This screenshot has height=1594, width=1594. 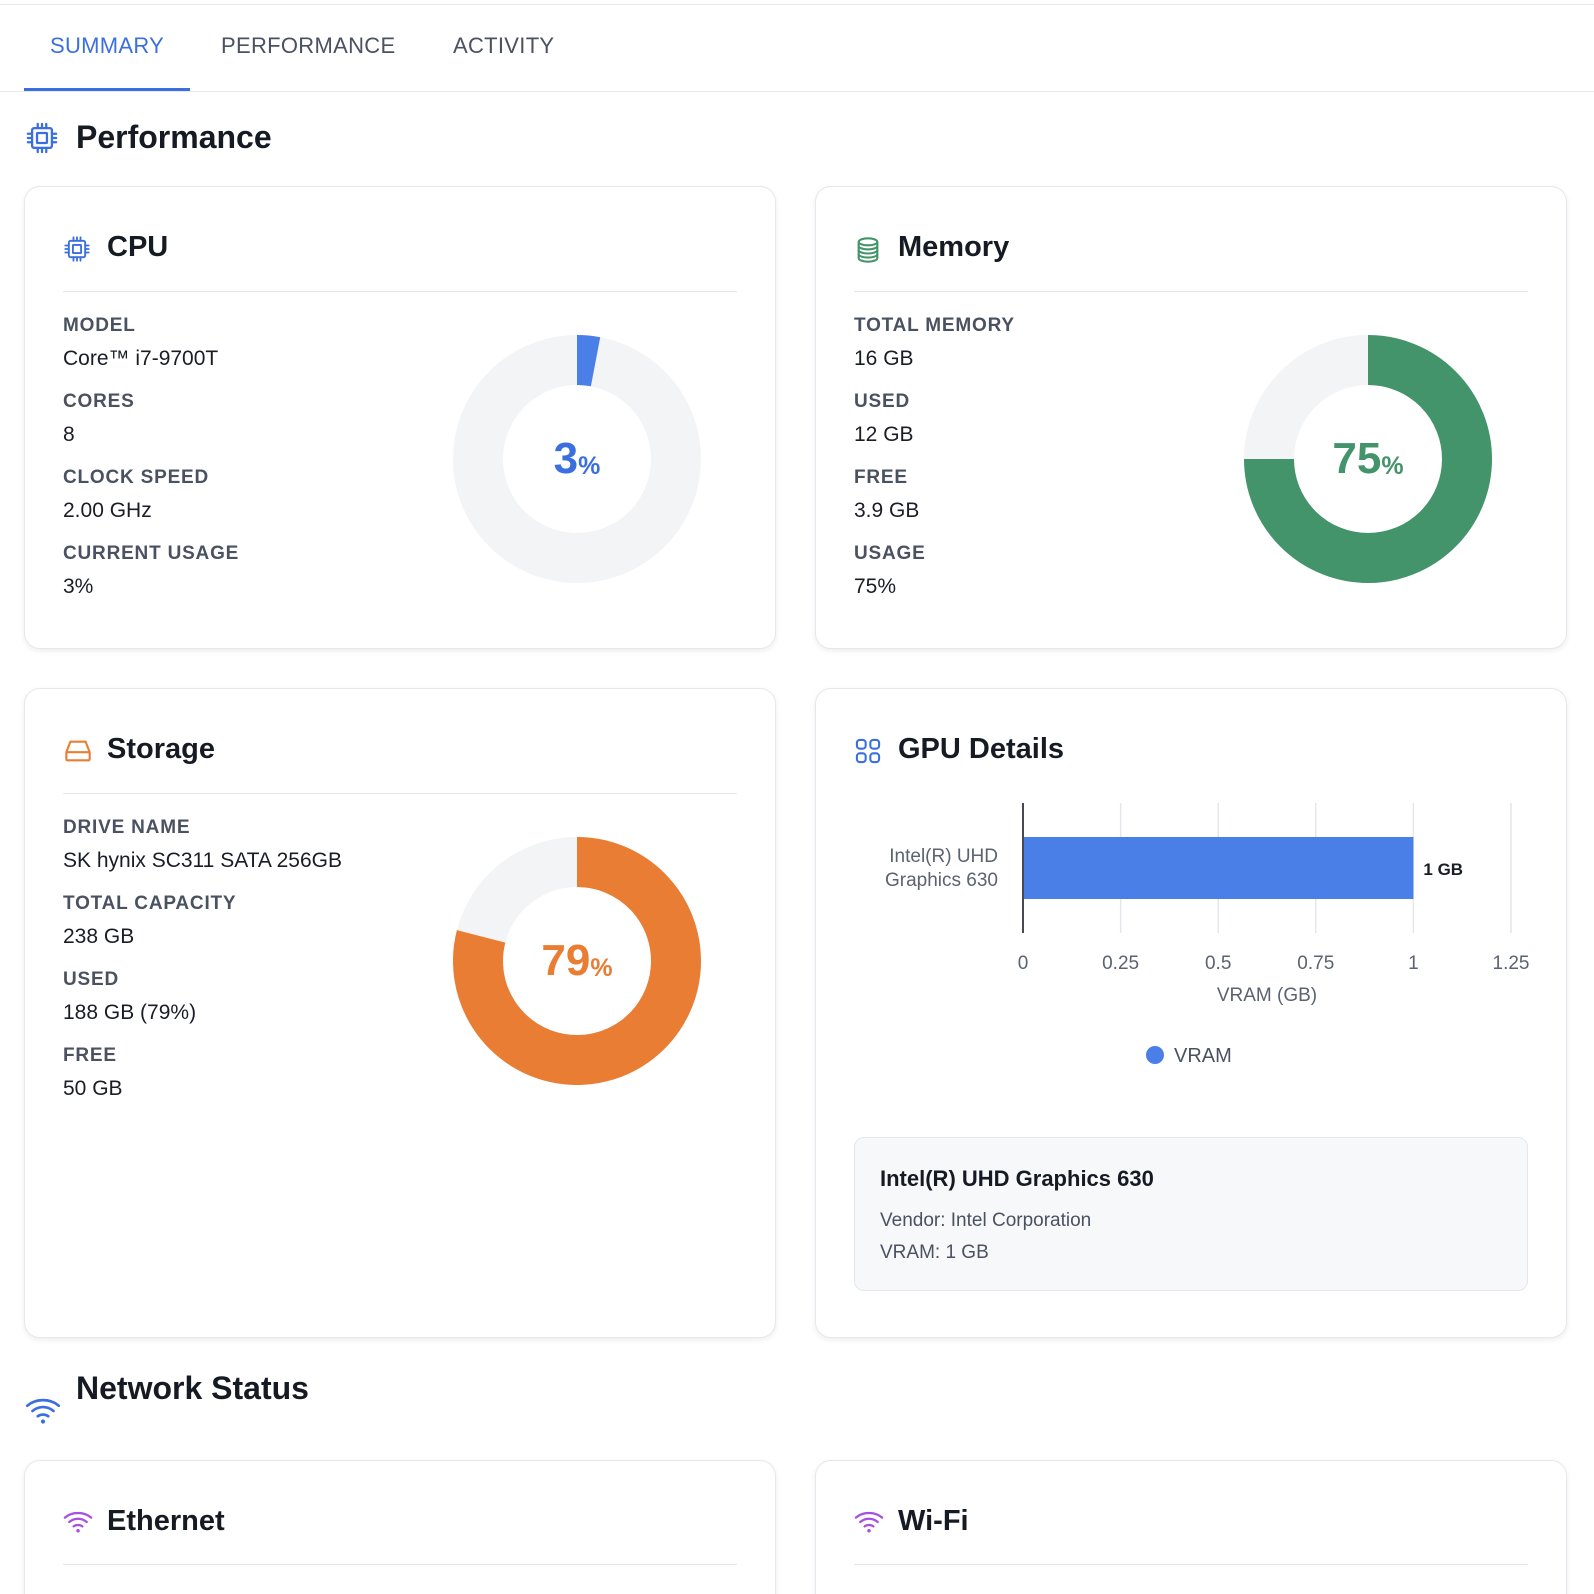 I want to click on field-label: CLOCK SPEED, so click(x=136, y=477).